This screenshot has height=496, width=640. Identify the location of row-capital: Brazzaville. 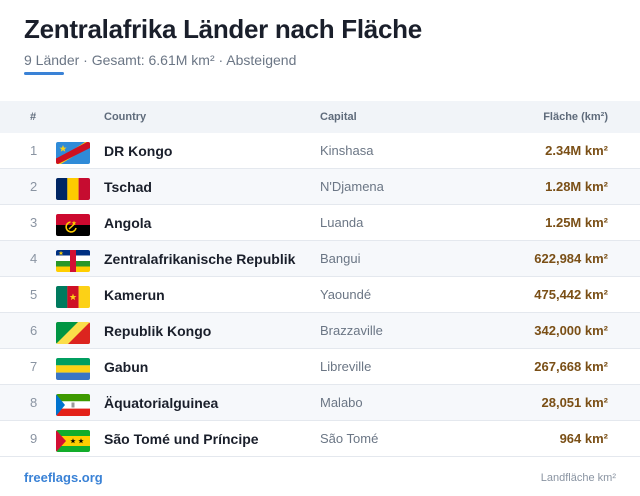
(351, 330).